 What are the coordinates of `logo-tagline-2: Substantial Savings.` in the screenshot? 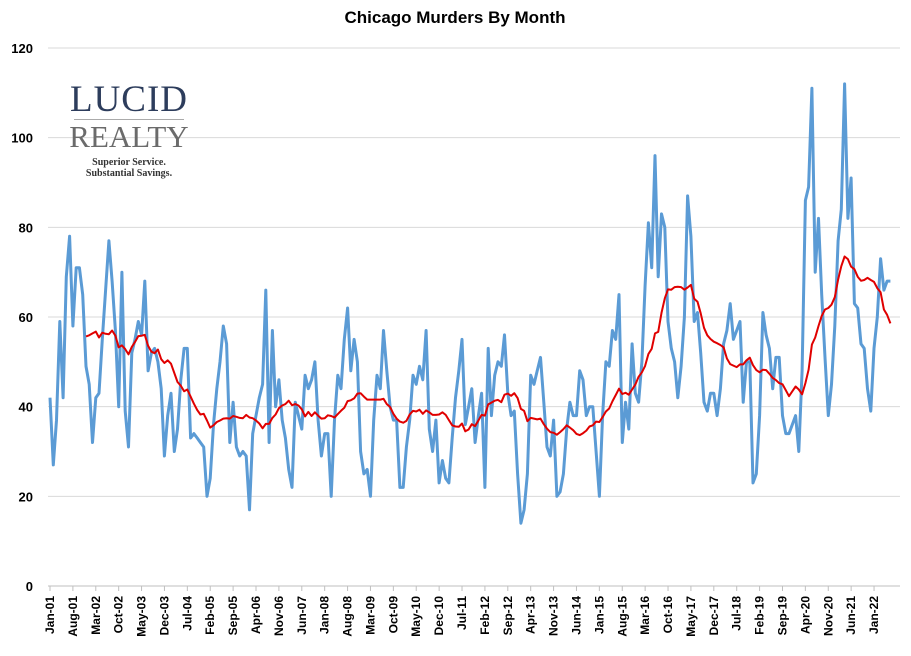 It's located at (129, 173).